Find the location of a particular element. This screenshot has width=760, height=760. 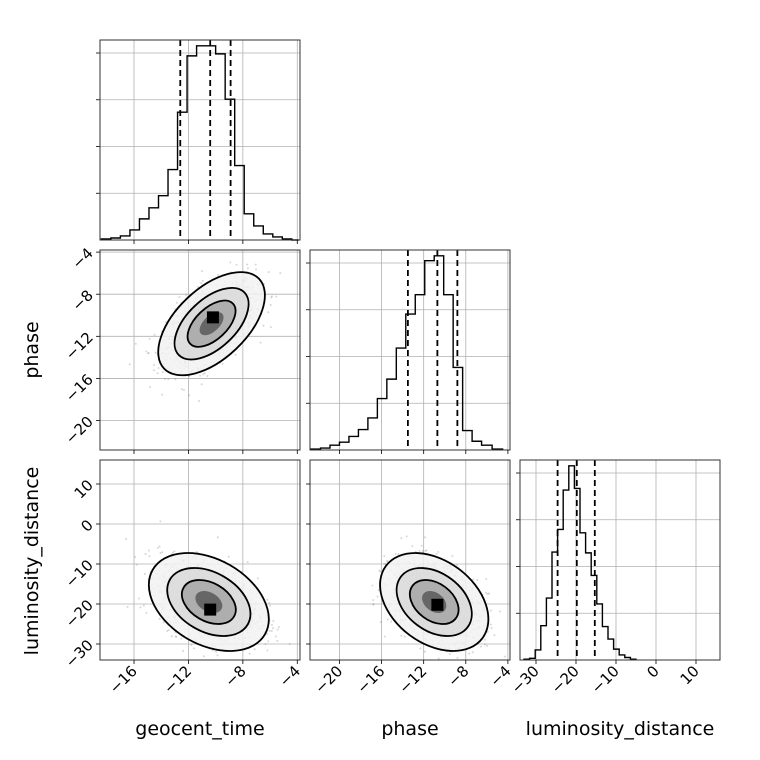

panel-hist_geocent_time is located at coordinates (198, 141).